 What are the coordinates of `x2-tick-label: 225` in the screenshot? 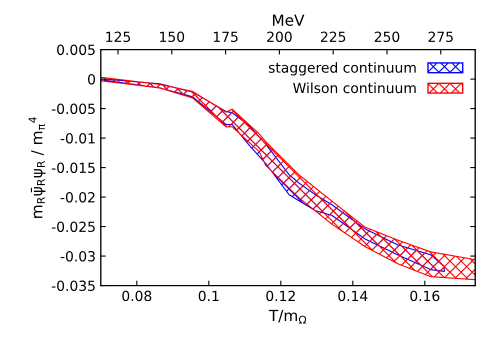 It's located at (333, 37).